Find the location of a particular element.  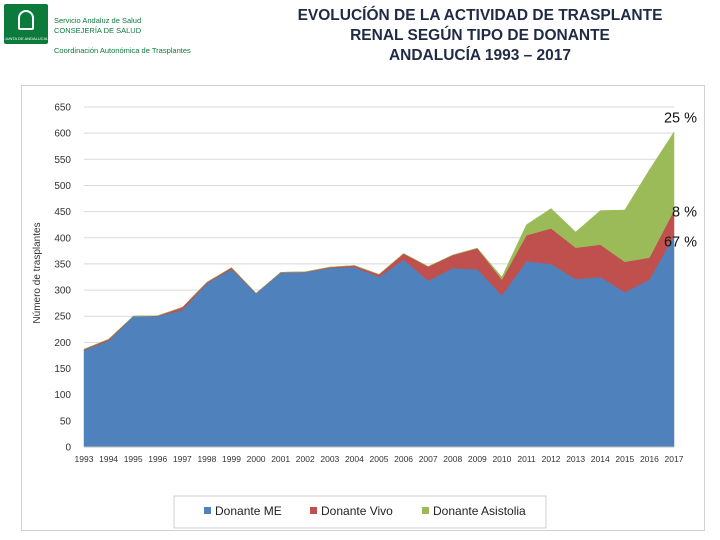

y-tick-label: 150 is located at coordinates (62, 369).